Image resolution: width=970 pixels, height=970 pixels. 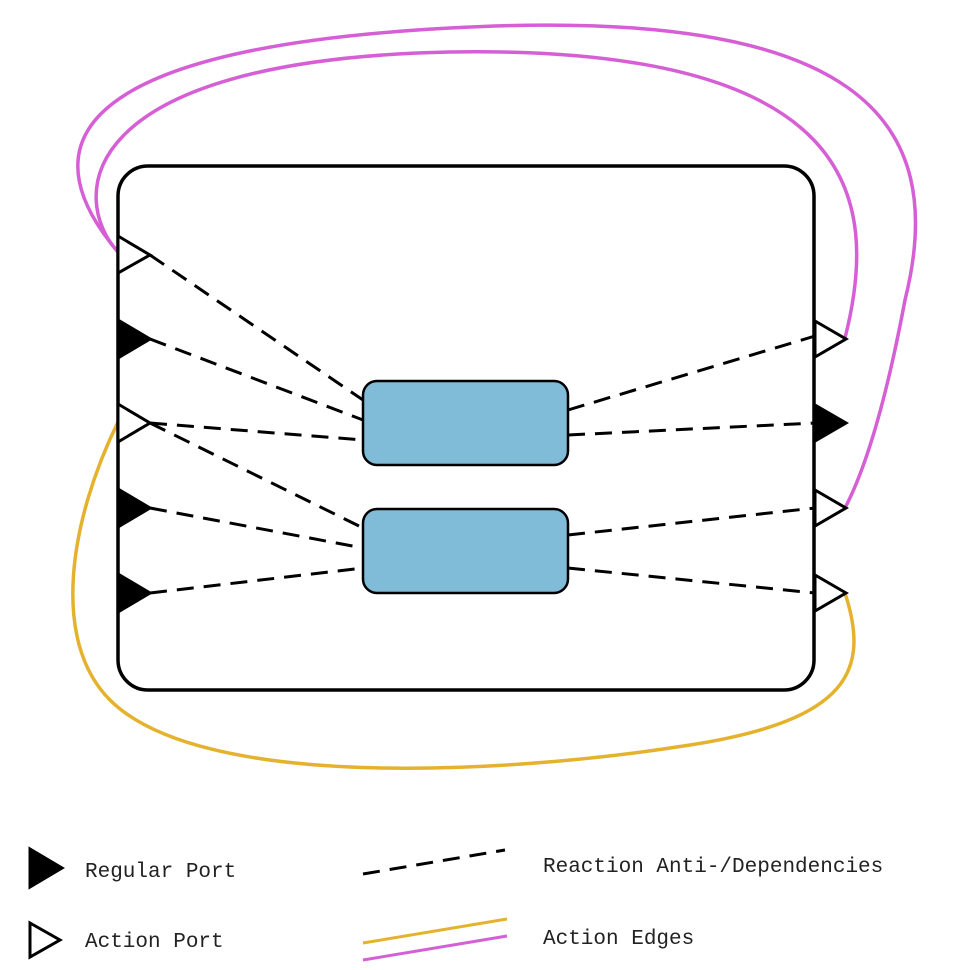 What do you see at coordinates (465, 423) in the screenshot?
I see `reaction-top` at bounding box center [465, 423].